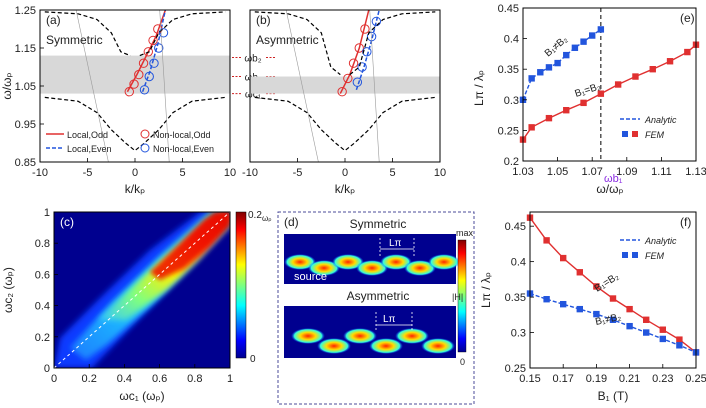 The height and width of the screenshot is (408, 706). What do you see at coordinates (557, 172) in the screenshot?
I see `x-tick-label: 1.05` at bounding box center [557, 172].